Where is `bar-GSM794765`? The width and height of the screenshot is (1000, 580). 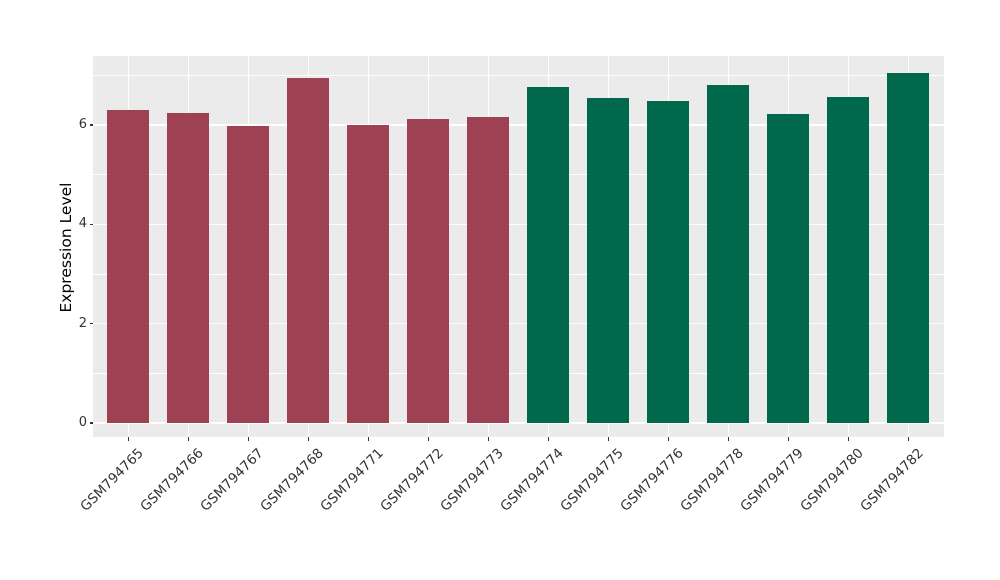 bar-GSM794765 is located at coordinates (128, 266).